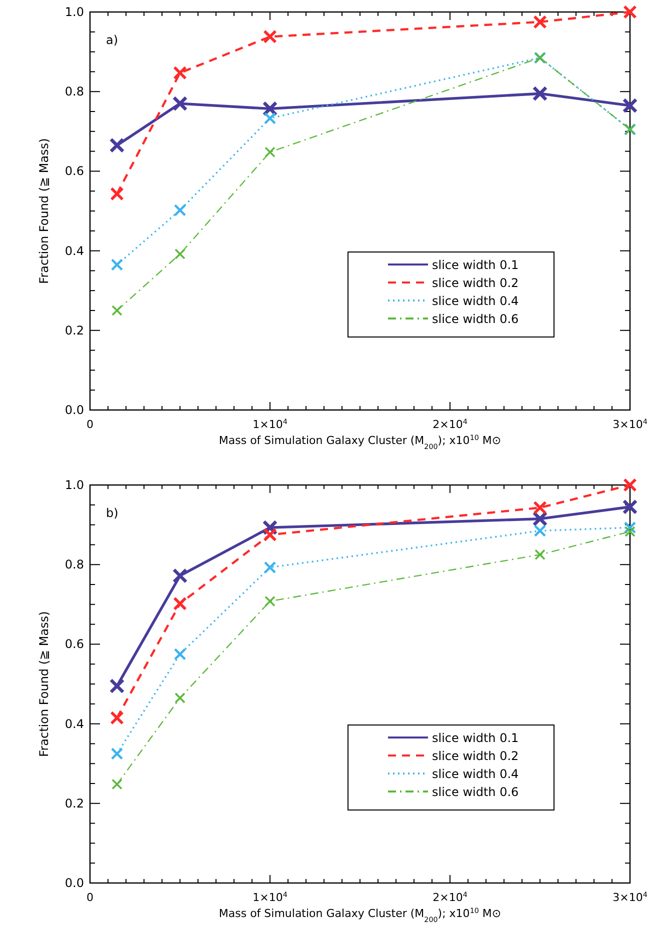 The width and height of the screenshot is (665, 926). I want to click on annotation: b), so click(112, 513).